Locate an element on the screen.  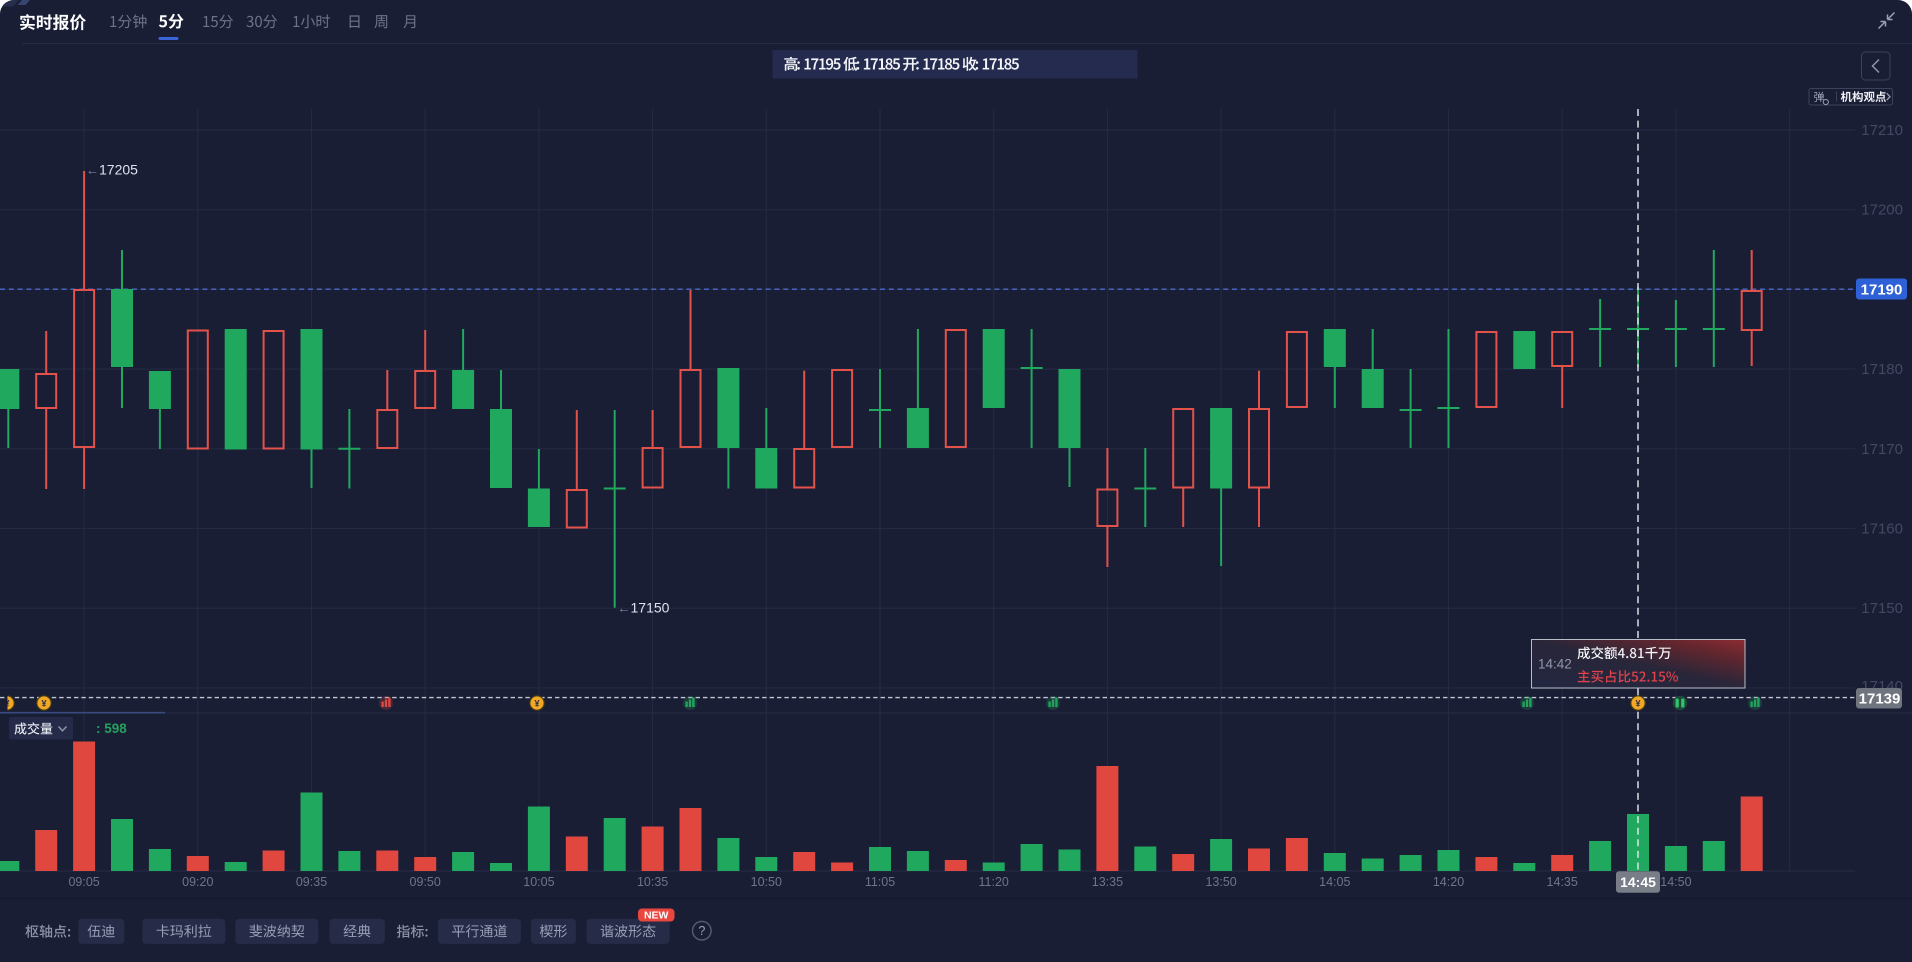
svg-text: 14:45 is located at coordinates (1638, 882).